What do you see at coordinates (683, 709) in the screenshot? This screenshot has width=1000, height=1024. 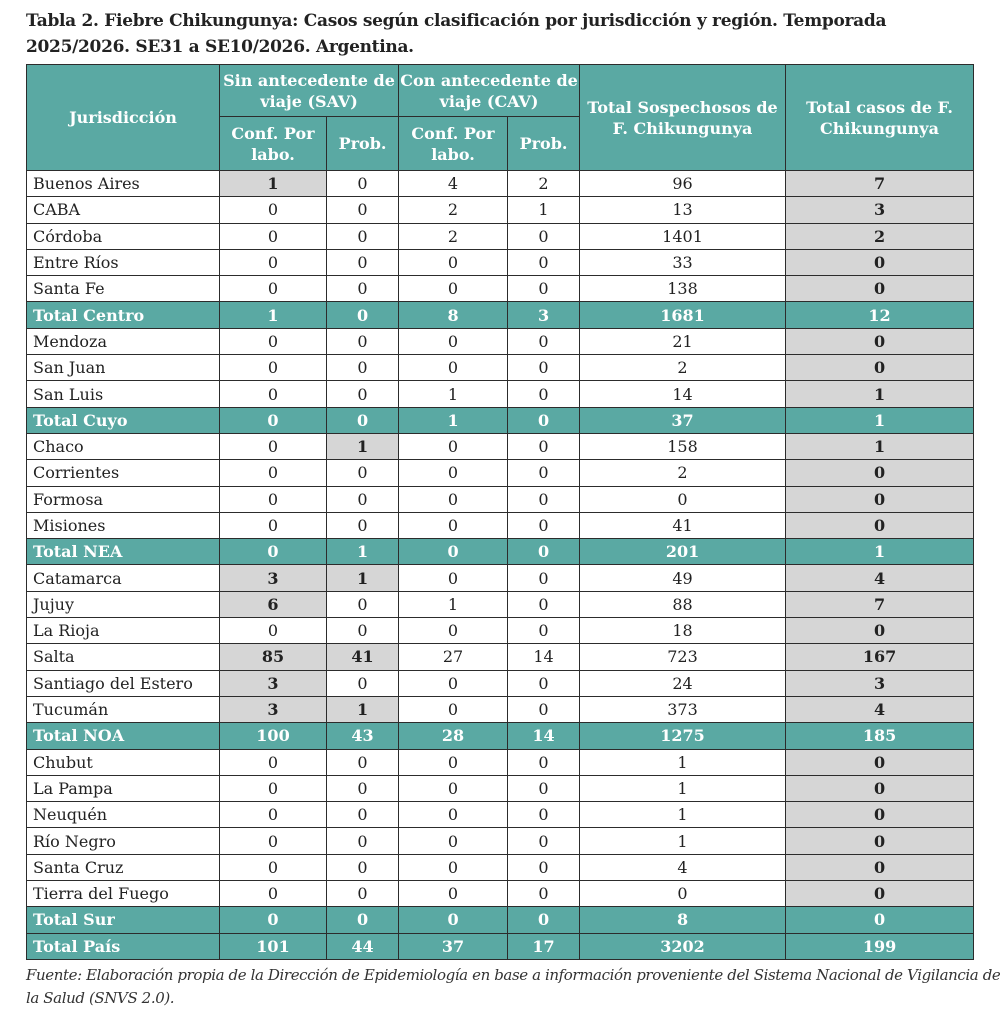 I see `value-cell: 373` at bounding box center [683, 709].